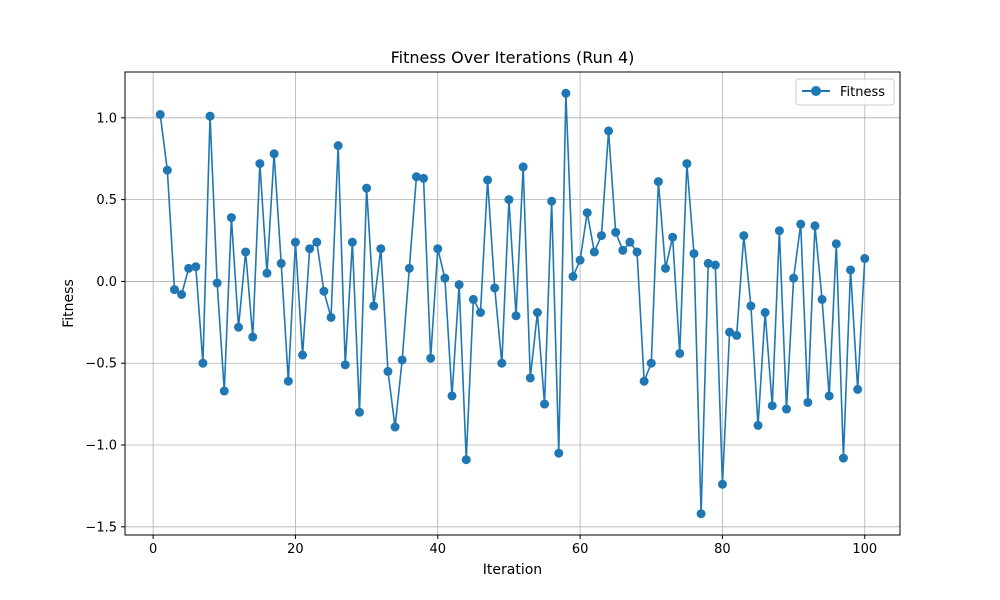 This screenshot has width=1000, height=600. Describe the element at coordinates (105, 323) in the screenshot. I see `y-axis-ticks: −1.5 −1.0 −0.5 0.0 0.5 1.0` at that location.